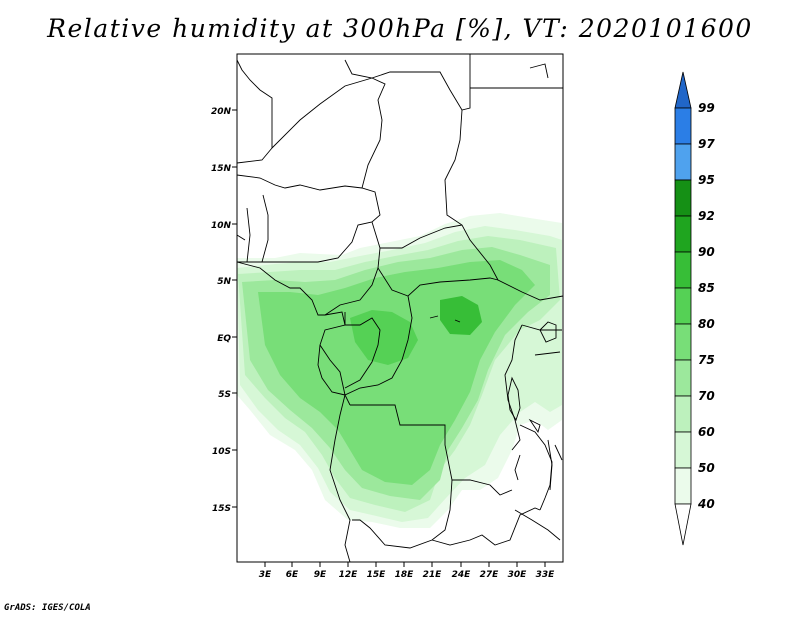  I want to click on lat-label: 5S, so click(224, 395).